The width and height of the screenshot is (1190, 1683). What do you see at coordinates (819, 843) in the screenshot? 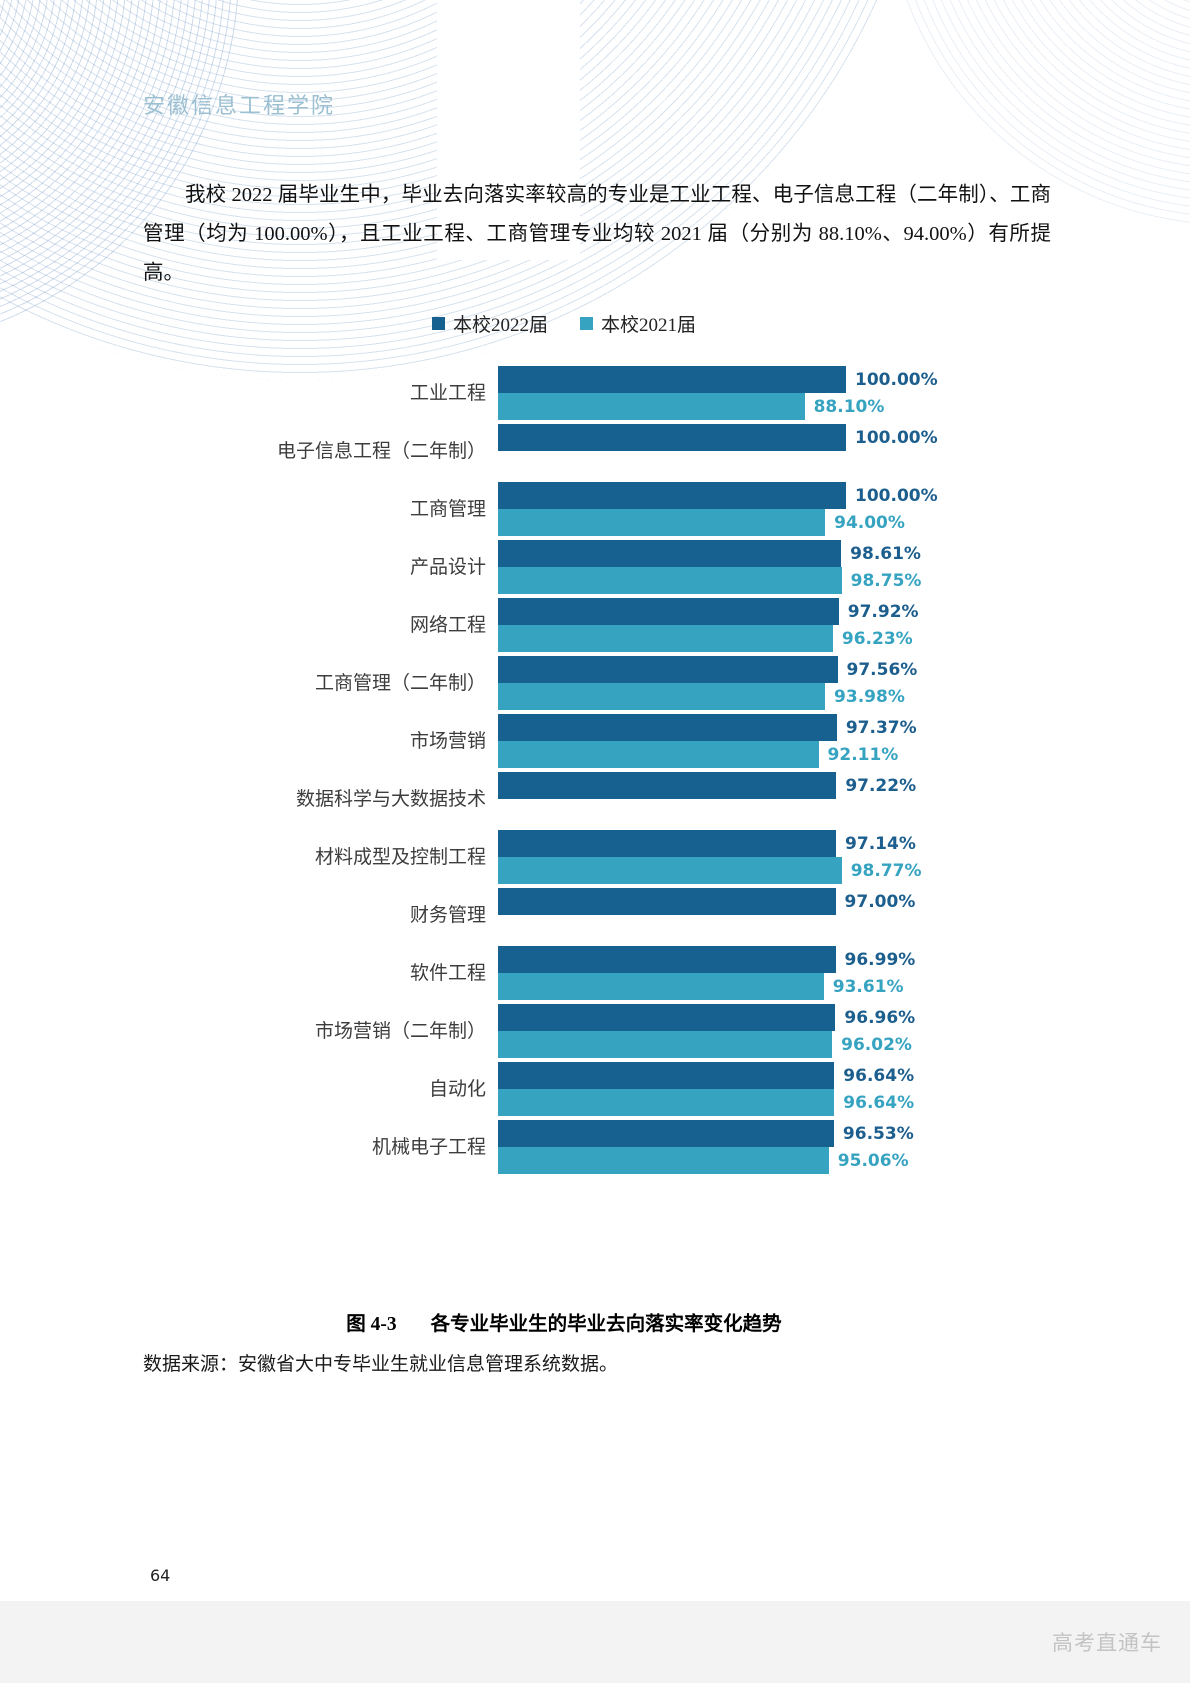
I see `bar-line: 97.14%` at bounding box center [819, 843].